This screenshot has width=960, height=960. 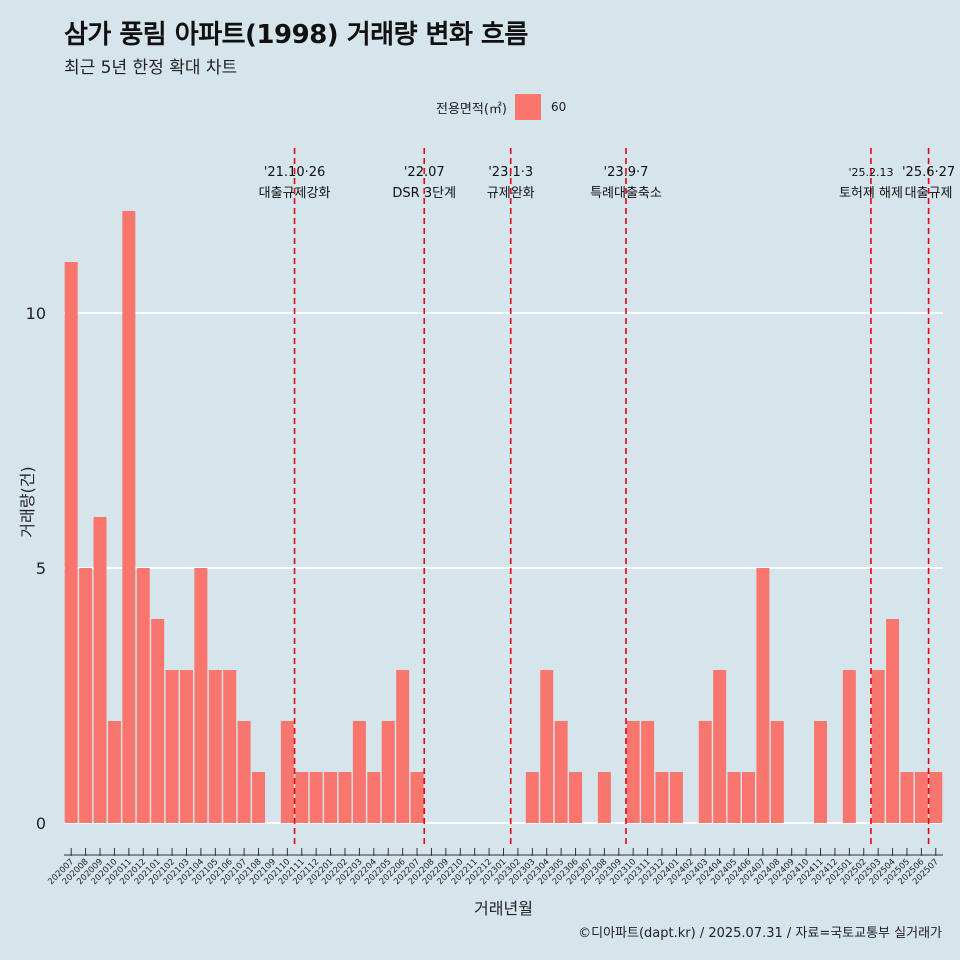 What do you see at coordinates (558, 107) in the screenshot?
I see `legend-entry-label: 60` at bounding box center [558, 107].